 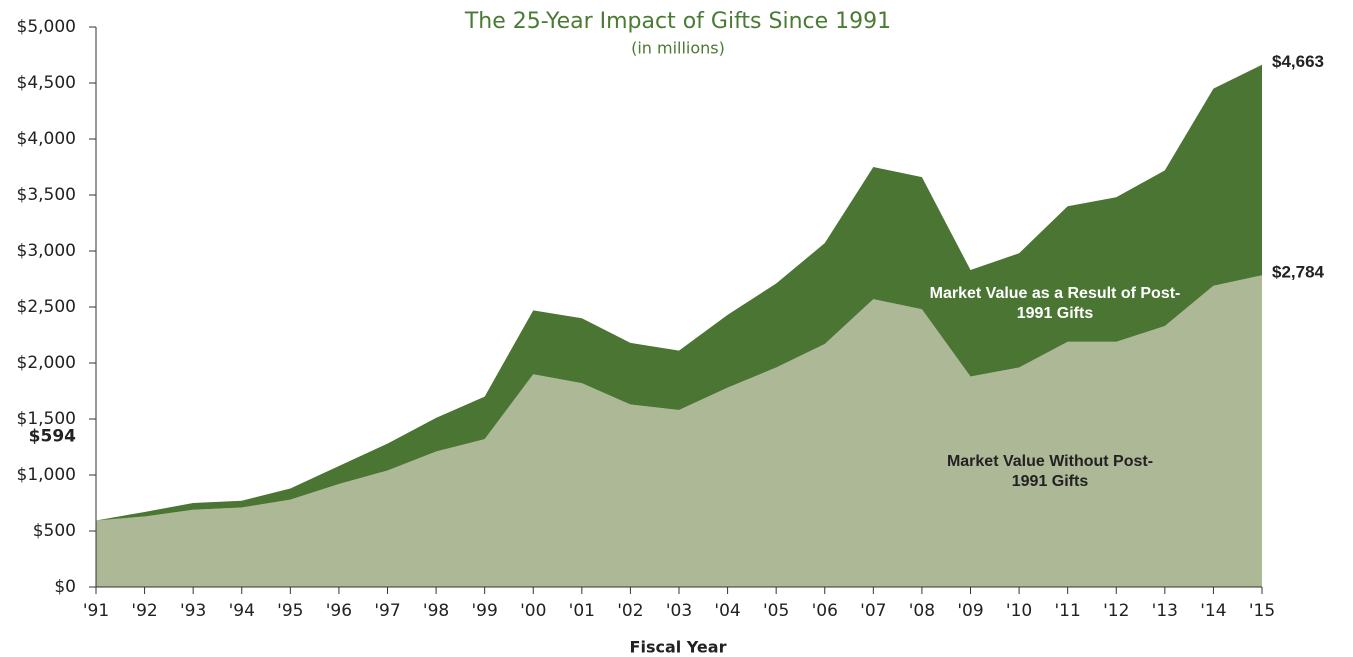 What do you see at coordinates (52, 436) in the screenshot?
I see `value-label: $594` at bounding box center [52, 436].